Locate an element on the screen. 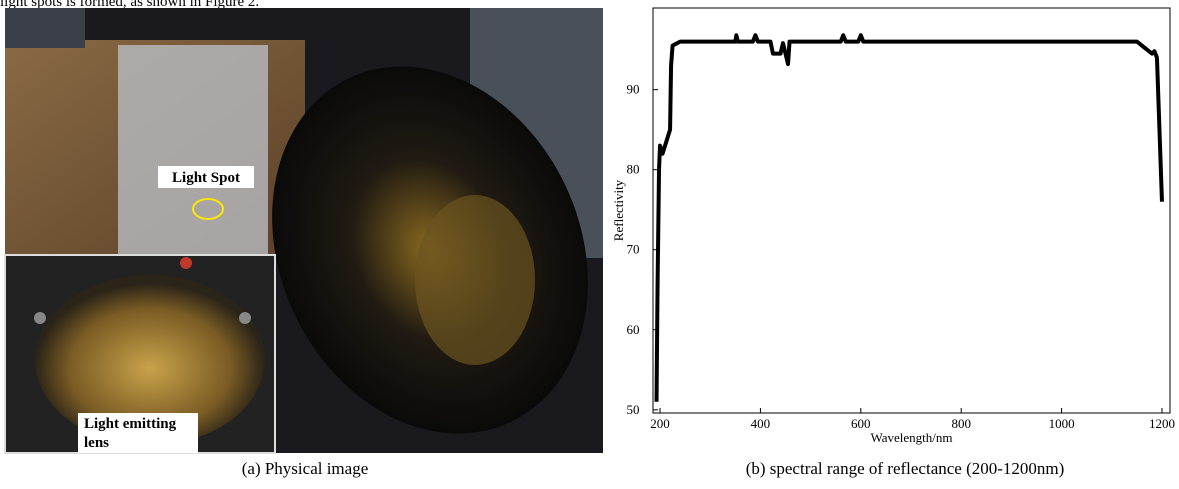 This screenshot has width=1179, height=489. caption: (a) Physical image is located at coordinates (305, 468).